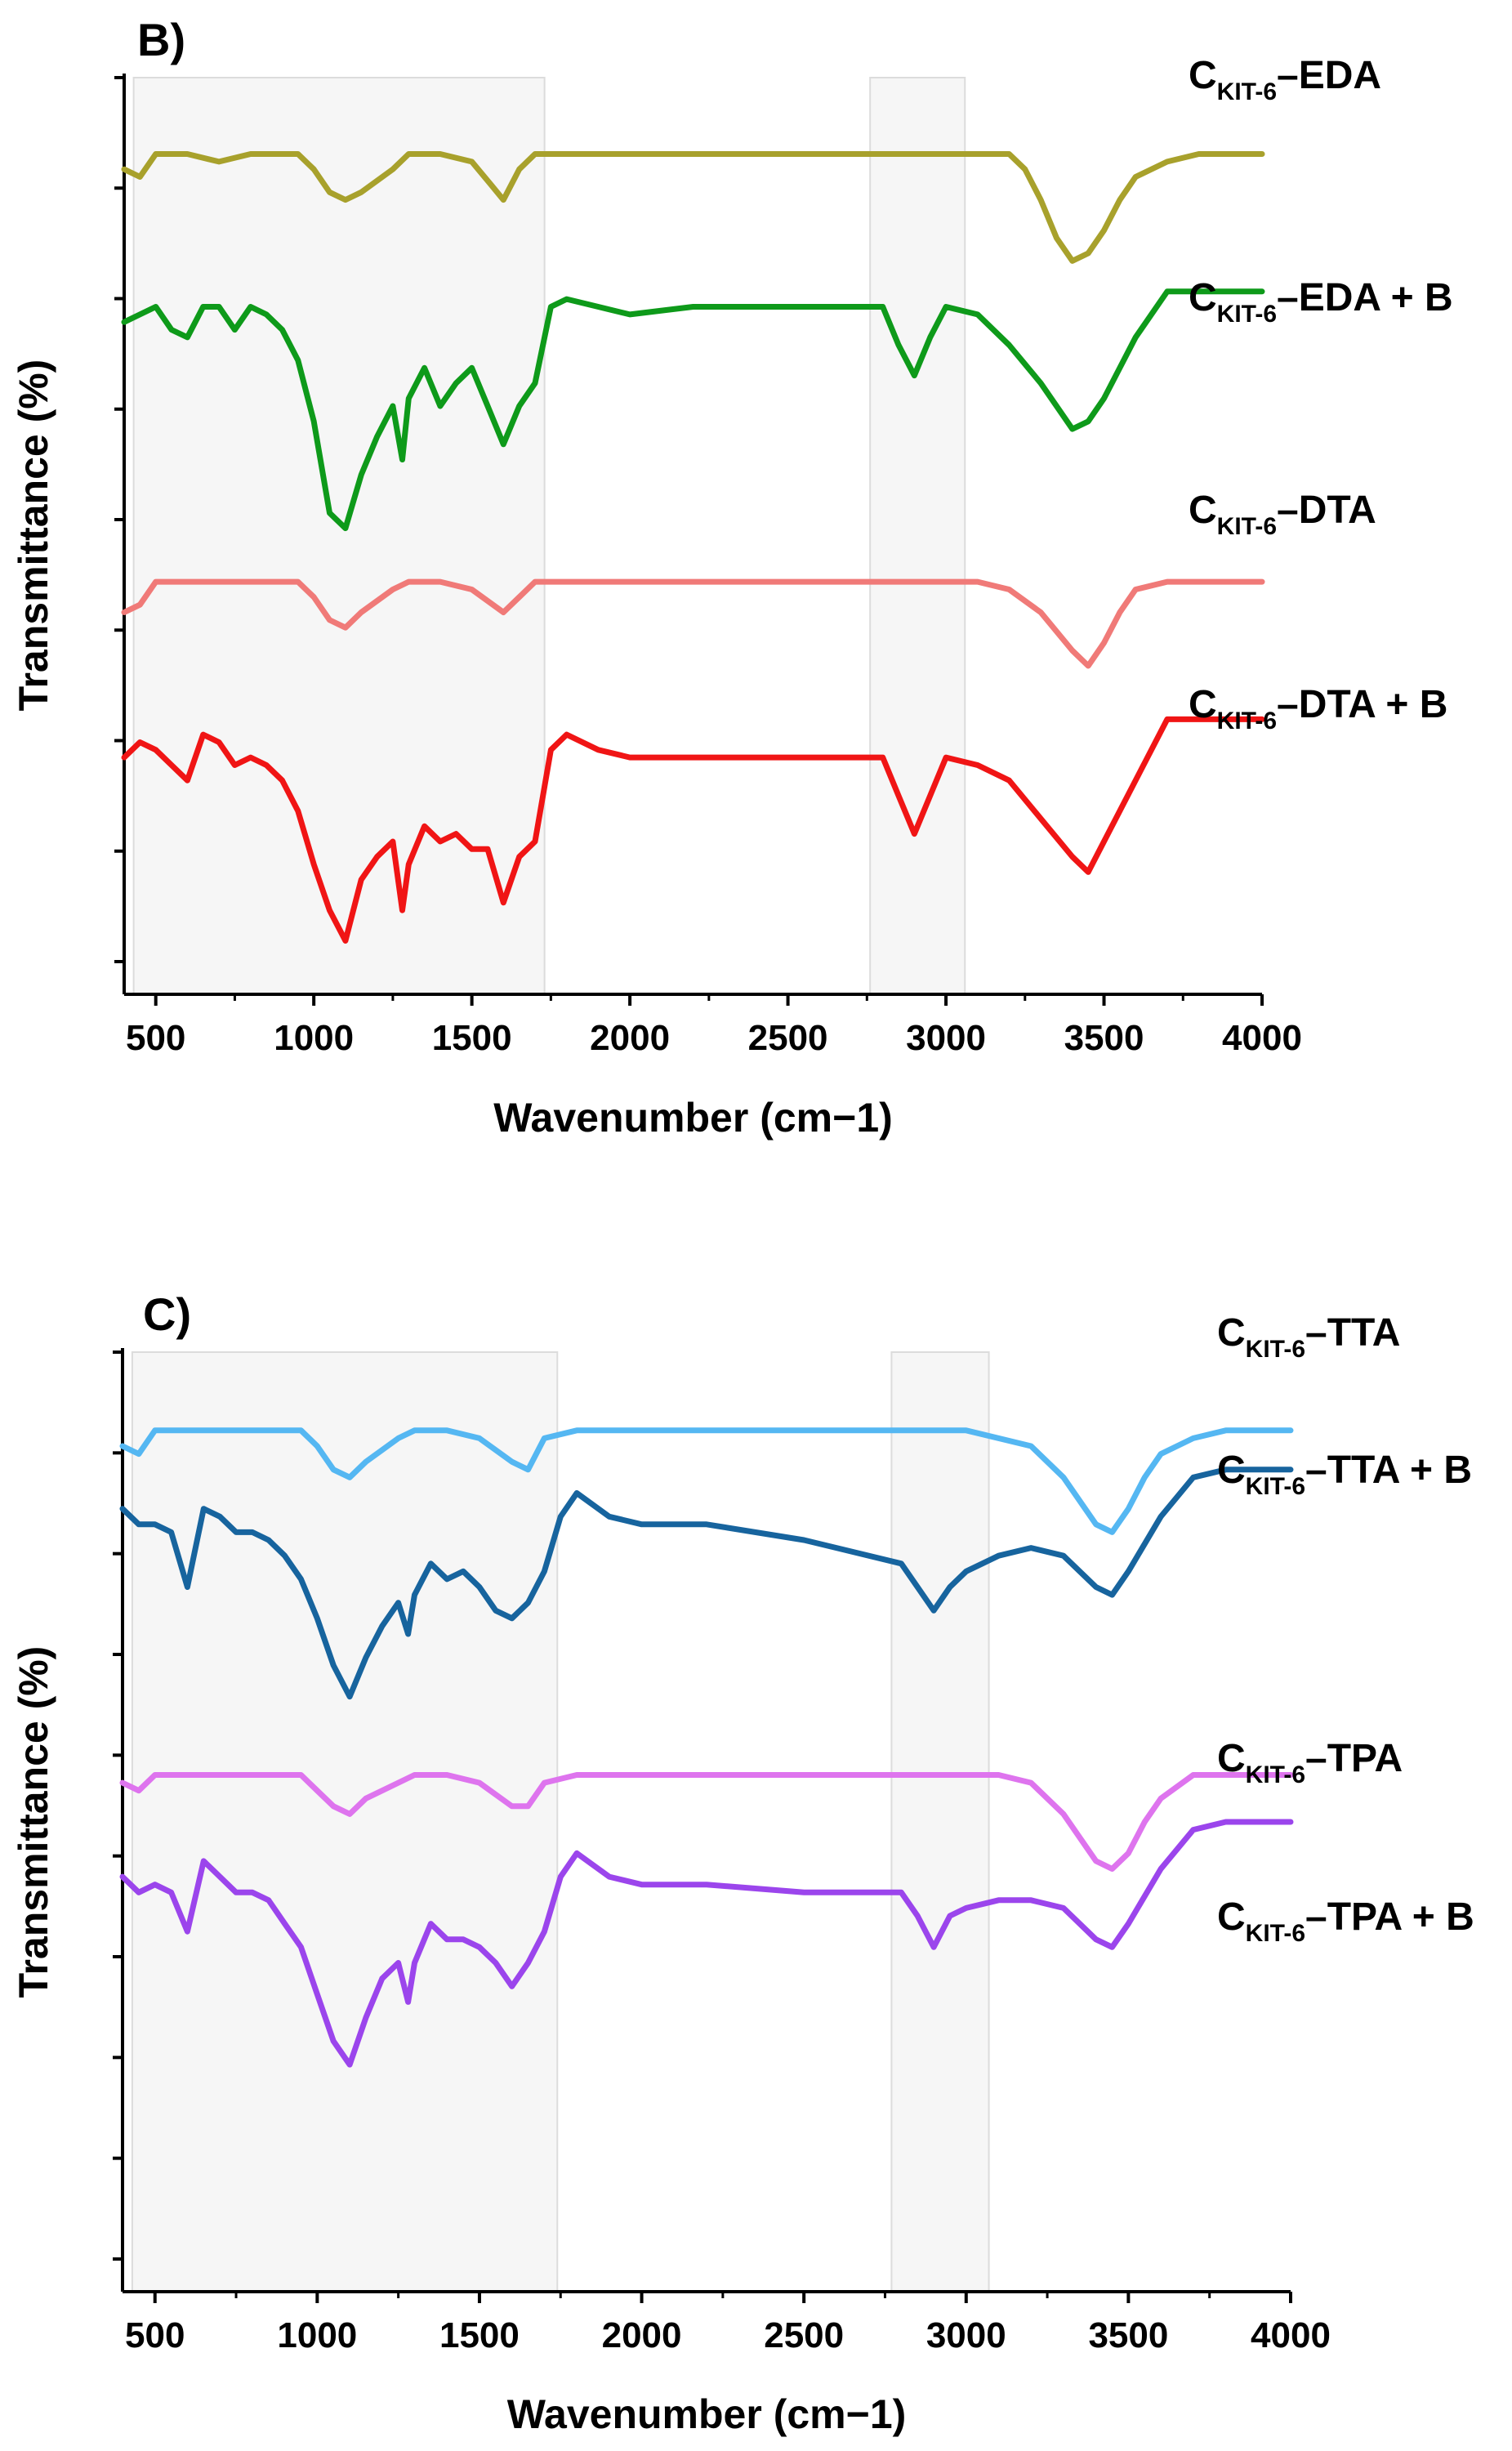 The image size is (1512, 2451). Describe the element at coordinates (1285, 79) in the screenshot. I see `series-label-1: CKIT-6–EDA` at that location.